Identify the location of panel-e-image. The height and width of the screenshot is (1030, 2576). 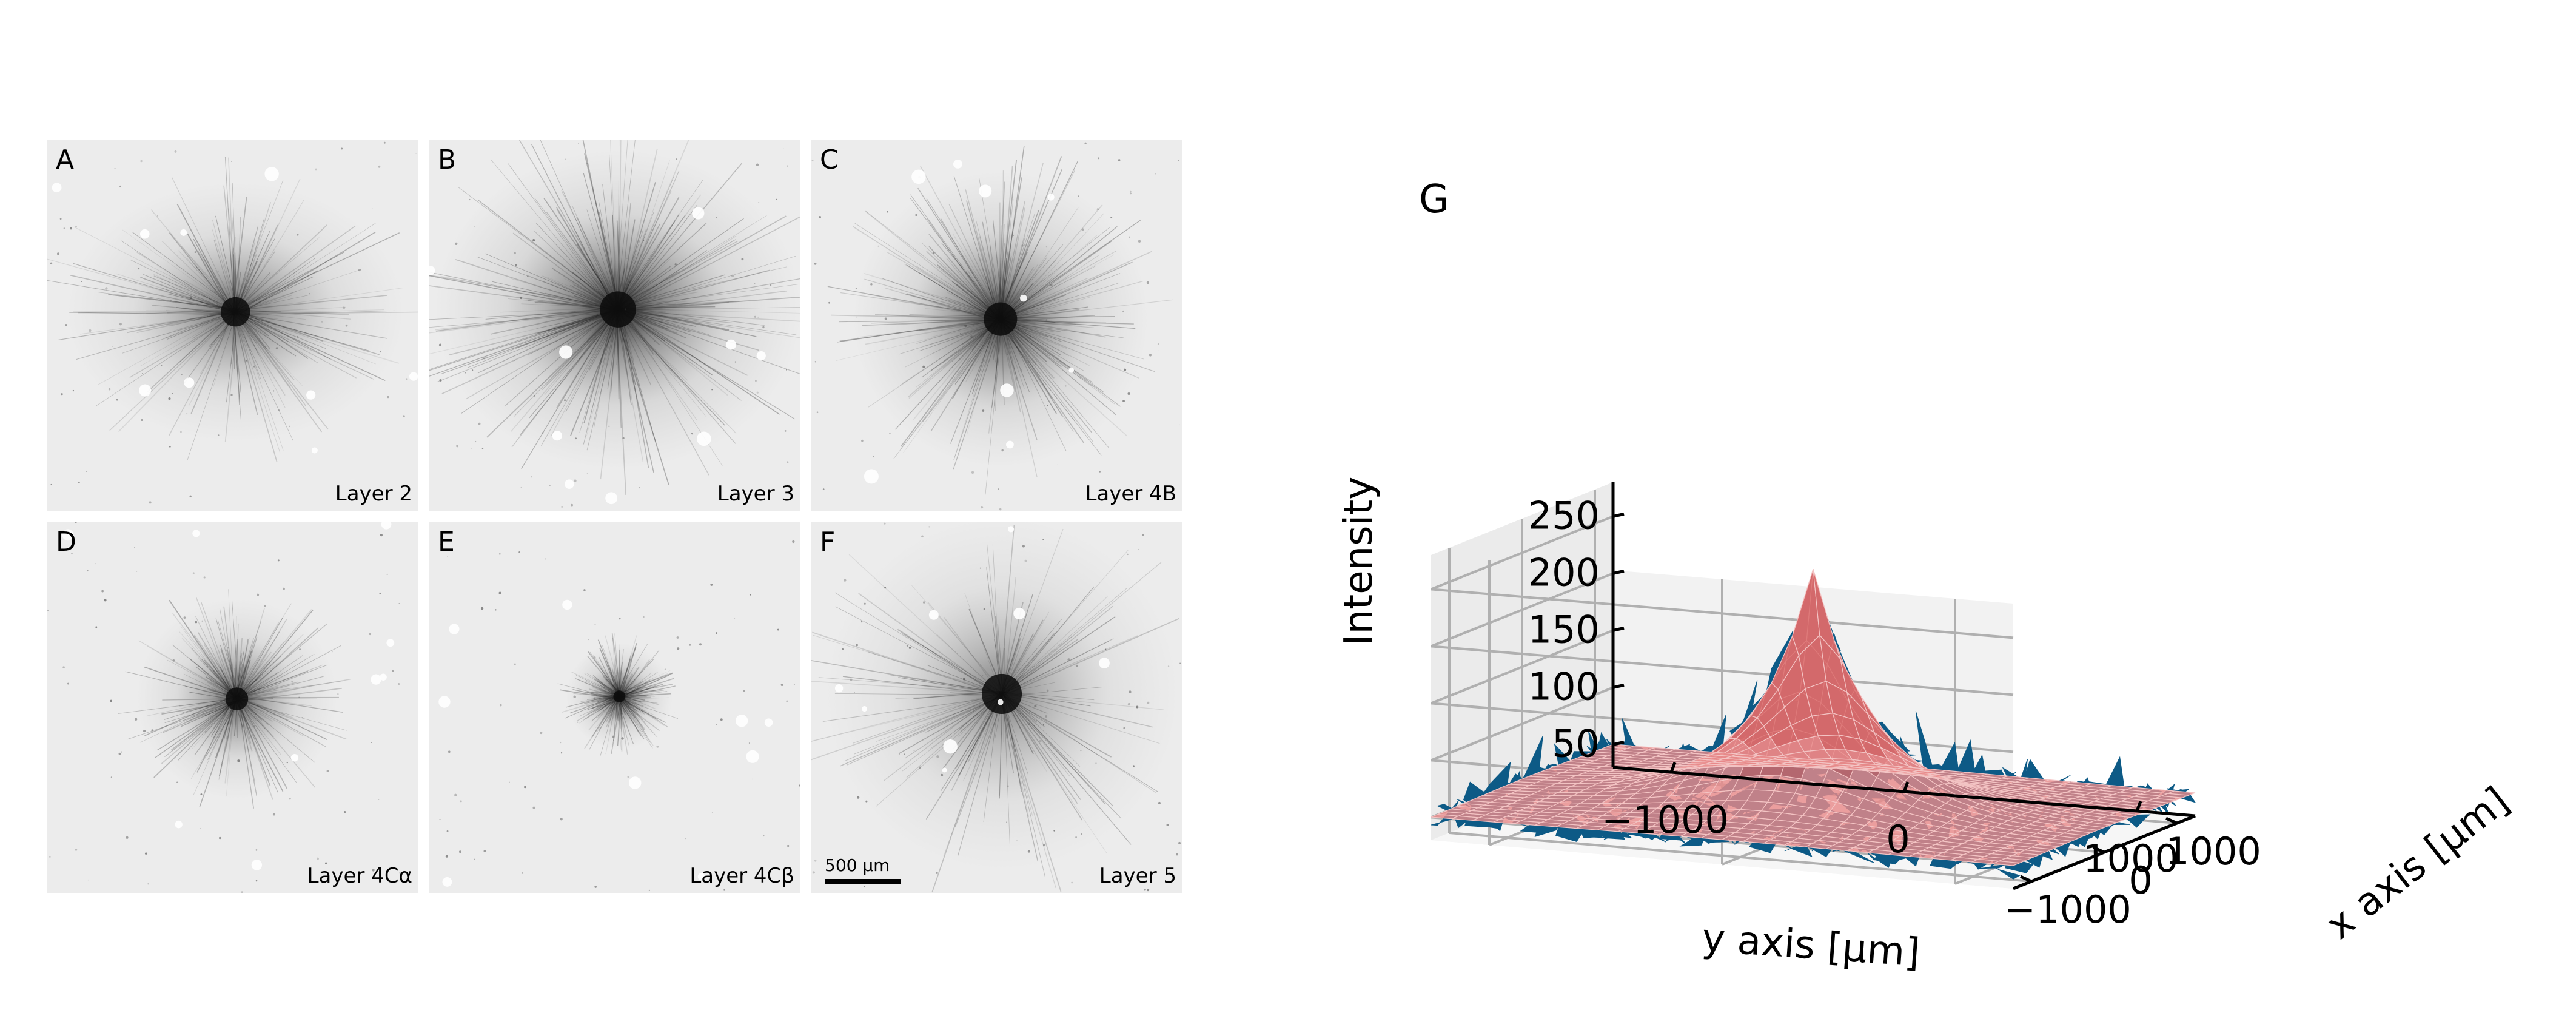
(619, 716).